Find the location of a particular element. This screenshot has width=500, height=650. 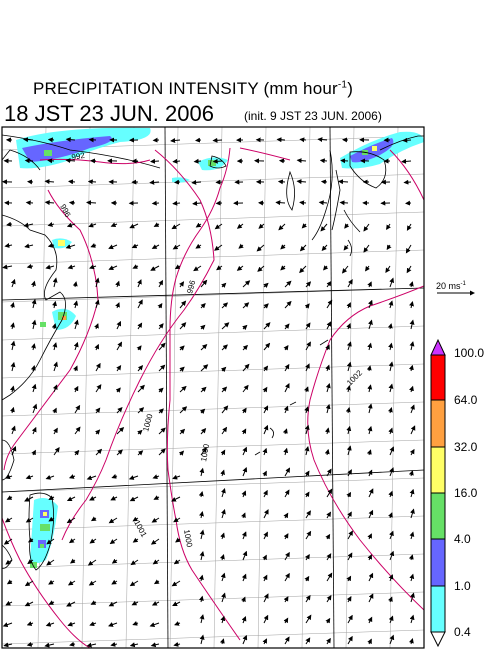

colorbar-segment is located at coordinates (438, 562).